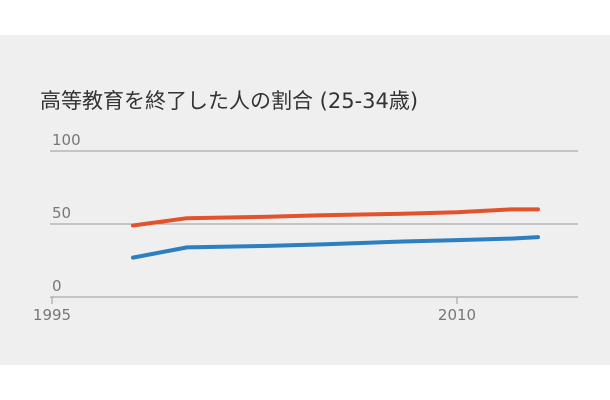 The image size is (610, 400). I want to click on series-lines, so click(335, 233).